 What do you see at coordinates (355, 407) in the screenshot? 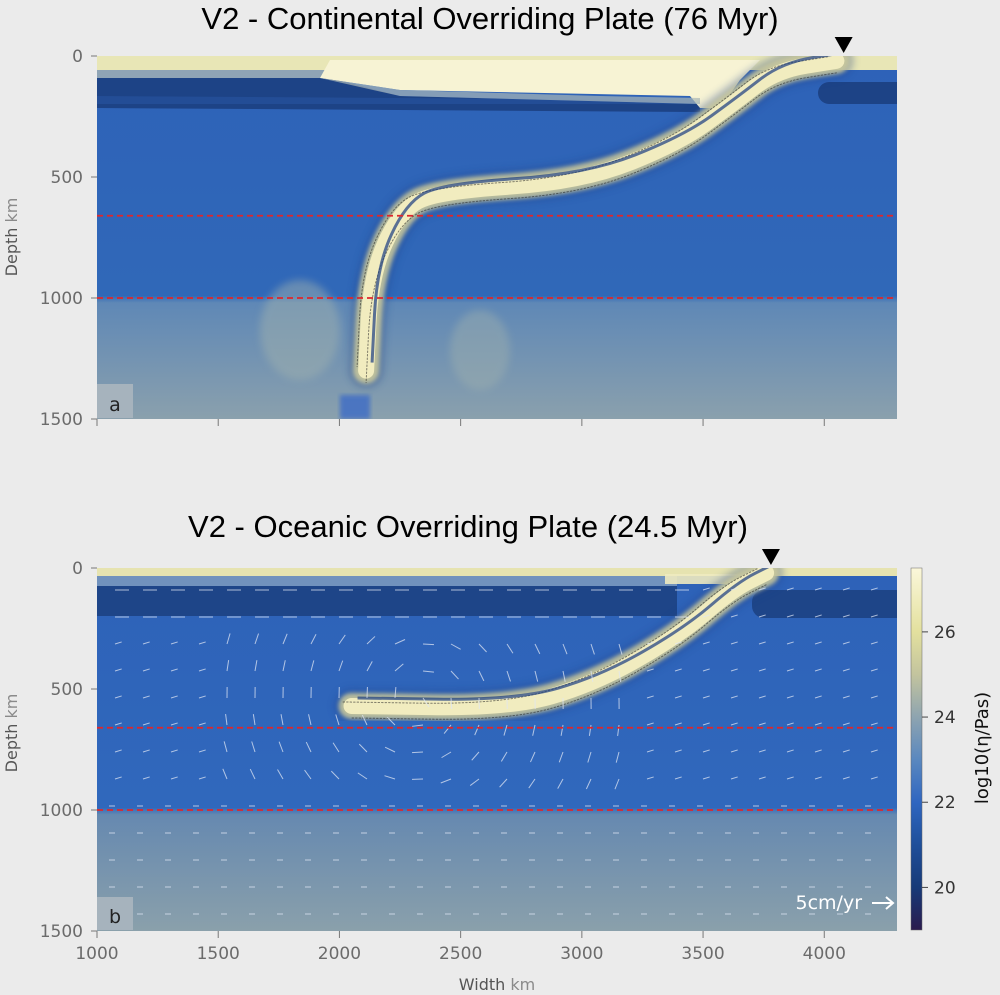
I see `panel-a-plume-base` at bounding box center [355, 407].